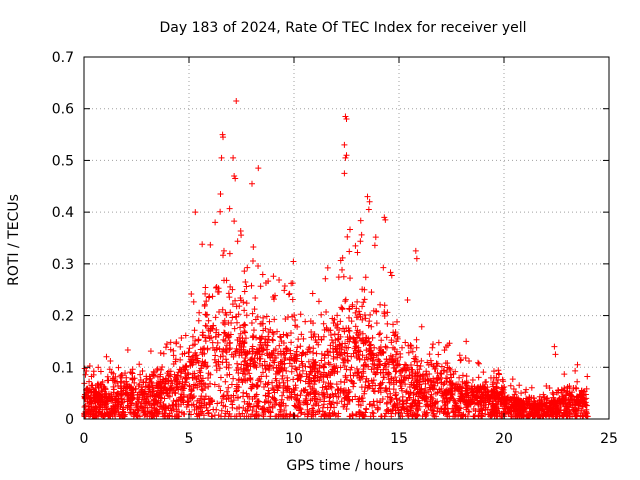 This screenshot has width=640, height=480. What do you see at coordinates (344, 466) in the screenshot?
I see `x-axis-label: GPS time / hours` at bounding box center [344, 466].